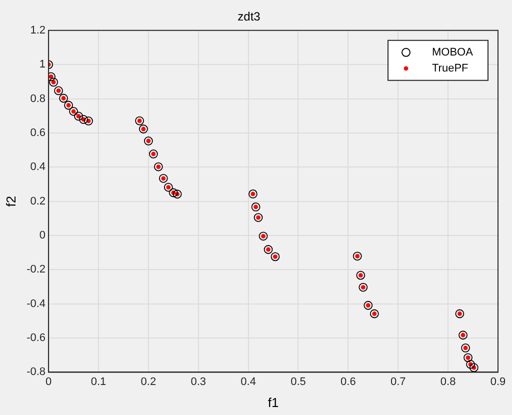  What do you see at coordinates (98, 382) in the screenshot?
I see `x-tick-label: 0.1` at bounding box center [98, 382].